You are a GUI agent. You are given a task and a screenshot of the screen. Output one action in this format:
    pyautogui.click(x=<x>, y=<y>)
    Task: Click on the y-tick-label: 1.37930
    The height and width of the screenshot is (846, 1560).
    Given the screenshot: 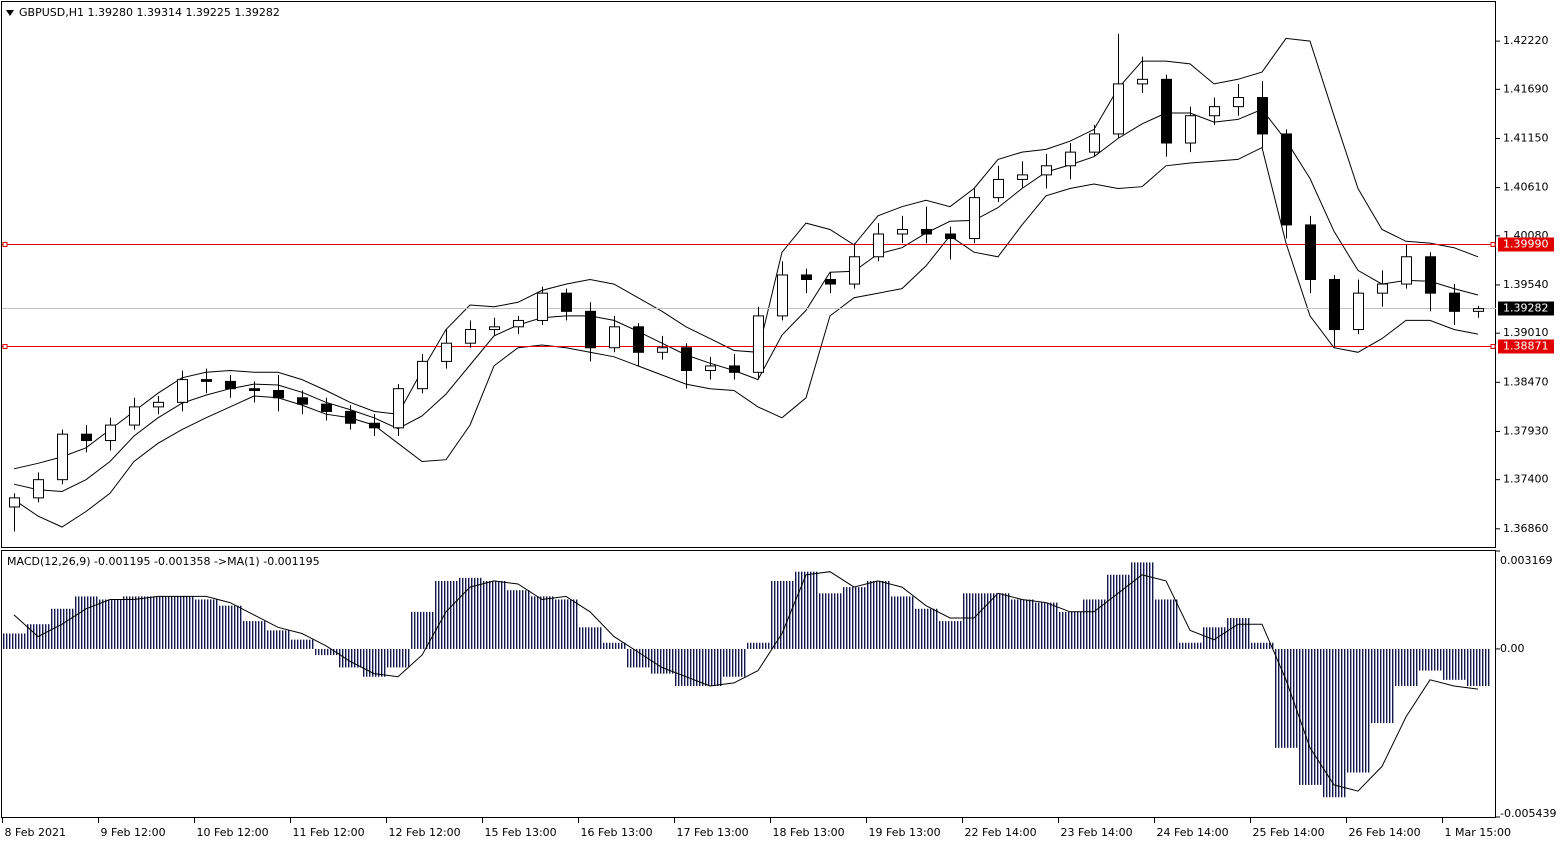 What is the action you would take?
    pyautogui.click(x=1526, y=430)
    